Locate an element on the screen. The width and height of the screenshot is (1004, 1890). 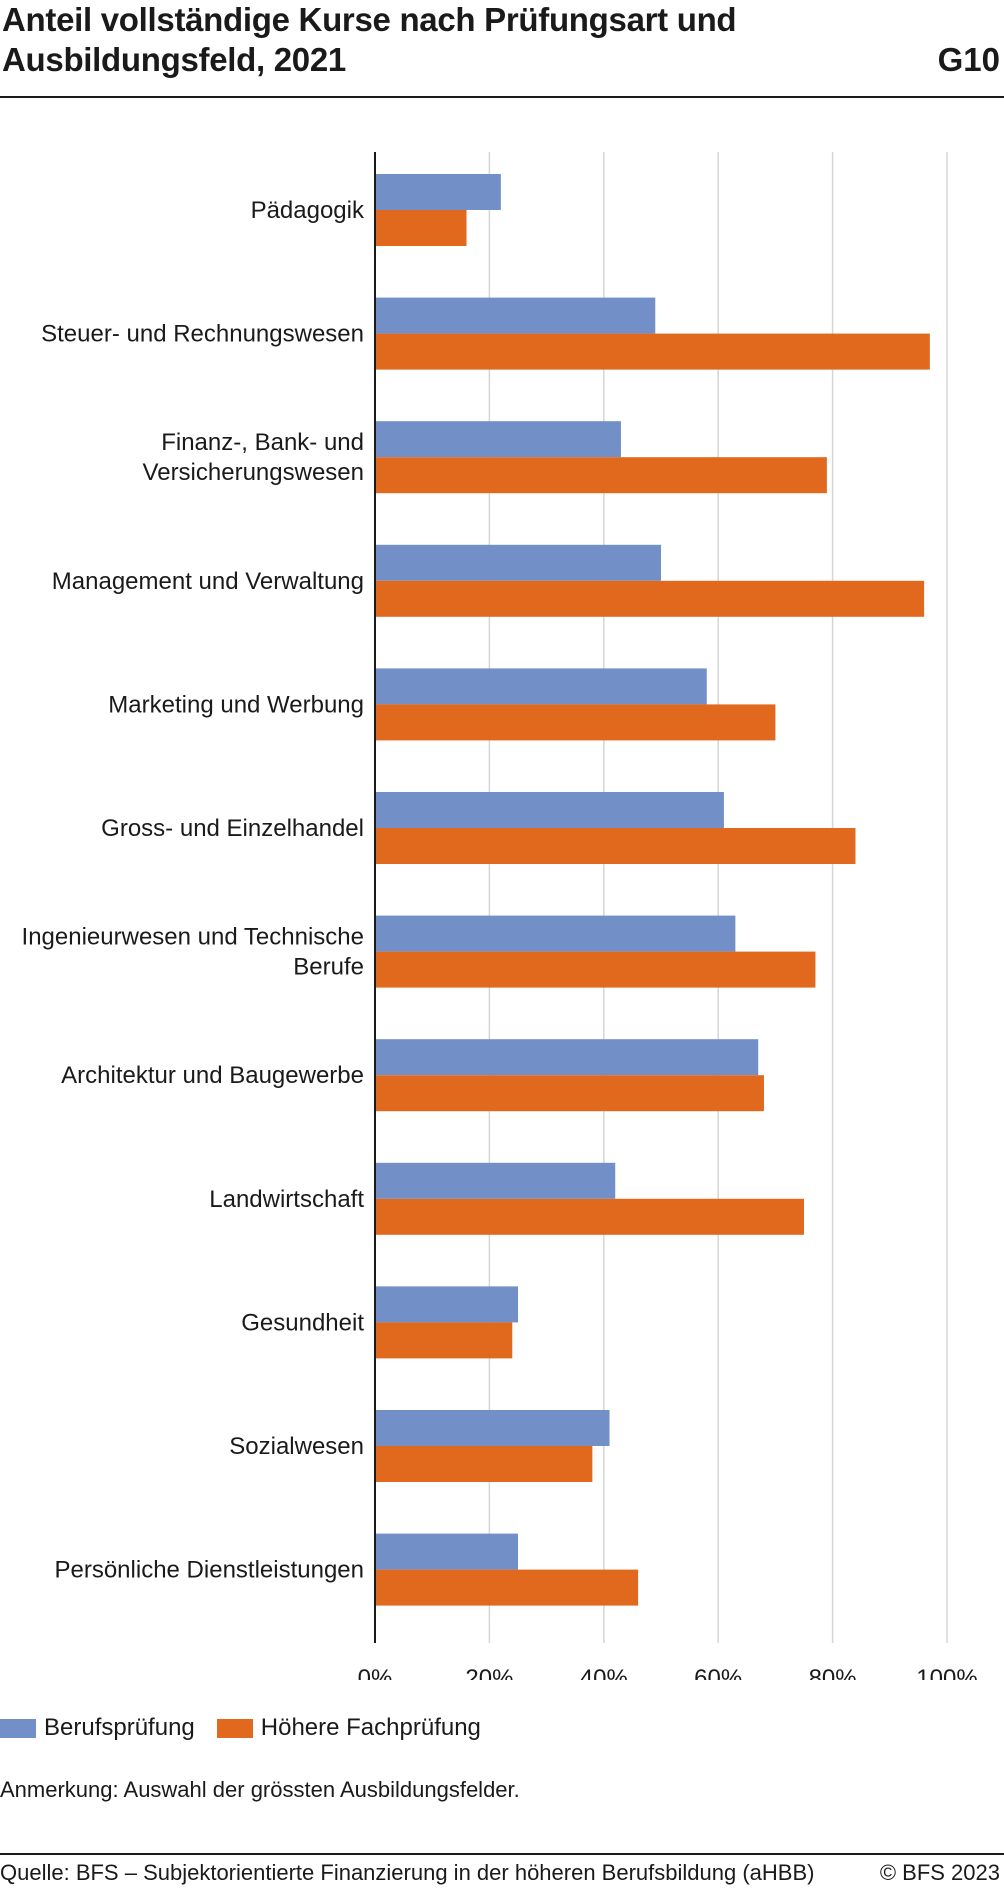
legend-swatch-berufspruefung is located at coordinates (18, 1728).